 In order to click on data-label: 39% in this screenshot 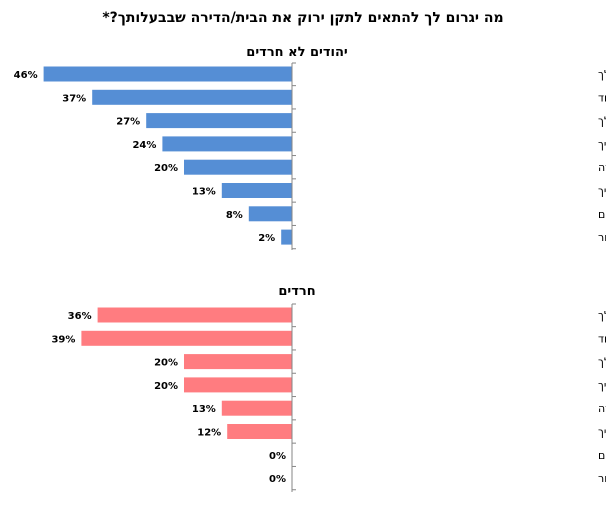, I will do `click(63, 339)`.